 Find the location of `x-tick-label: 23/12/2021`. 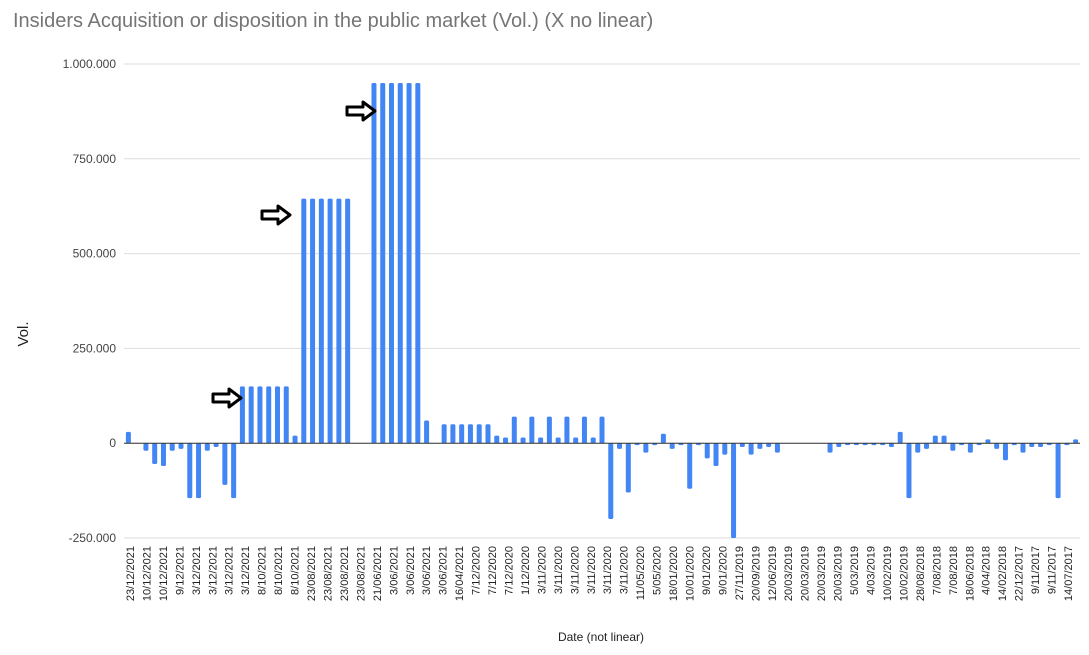

x-tick-label: 23/12/2021 is located at coordinates (131, 573).